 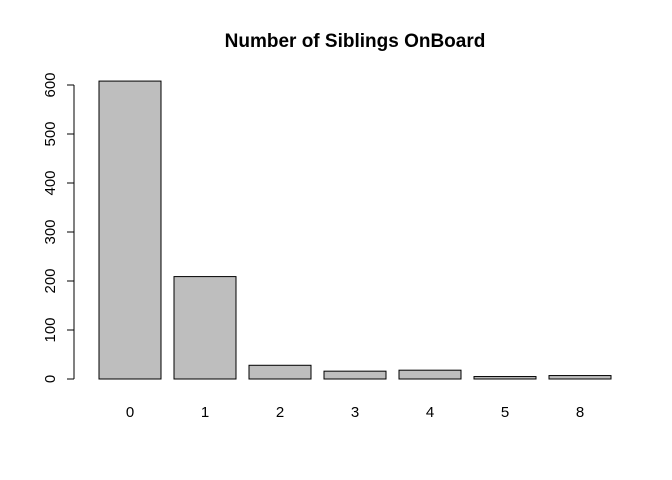 What do you see at coordinates (50, 133) in the screenshot?
I see `y-tick-label: 500` at bounding box center [50, 133].